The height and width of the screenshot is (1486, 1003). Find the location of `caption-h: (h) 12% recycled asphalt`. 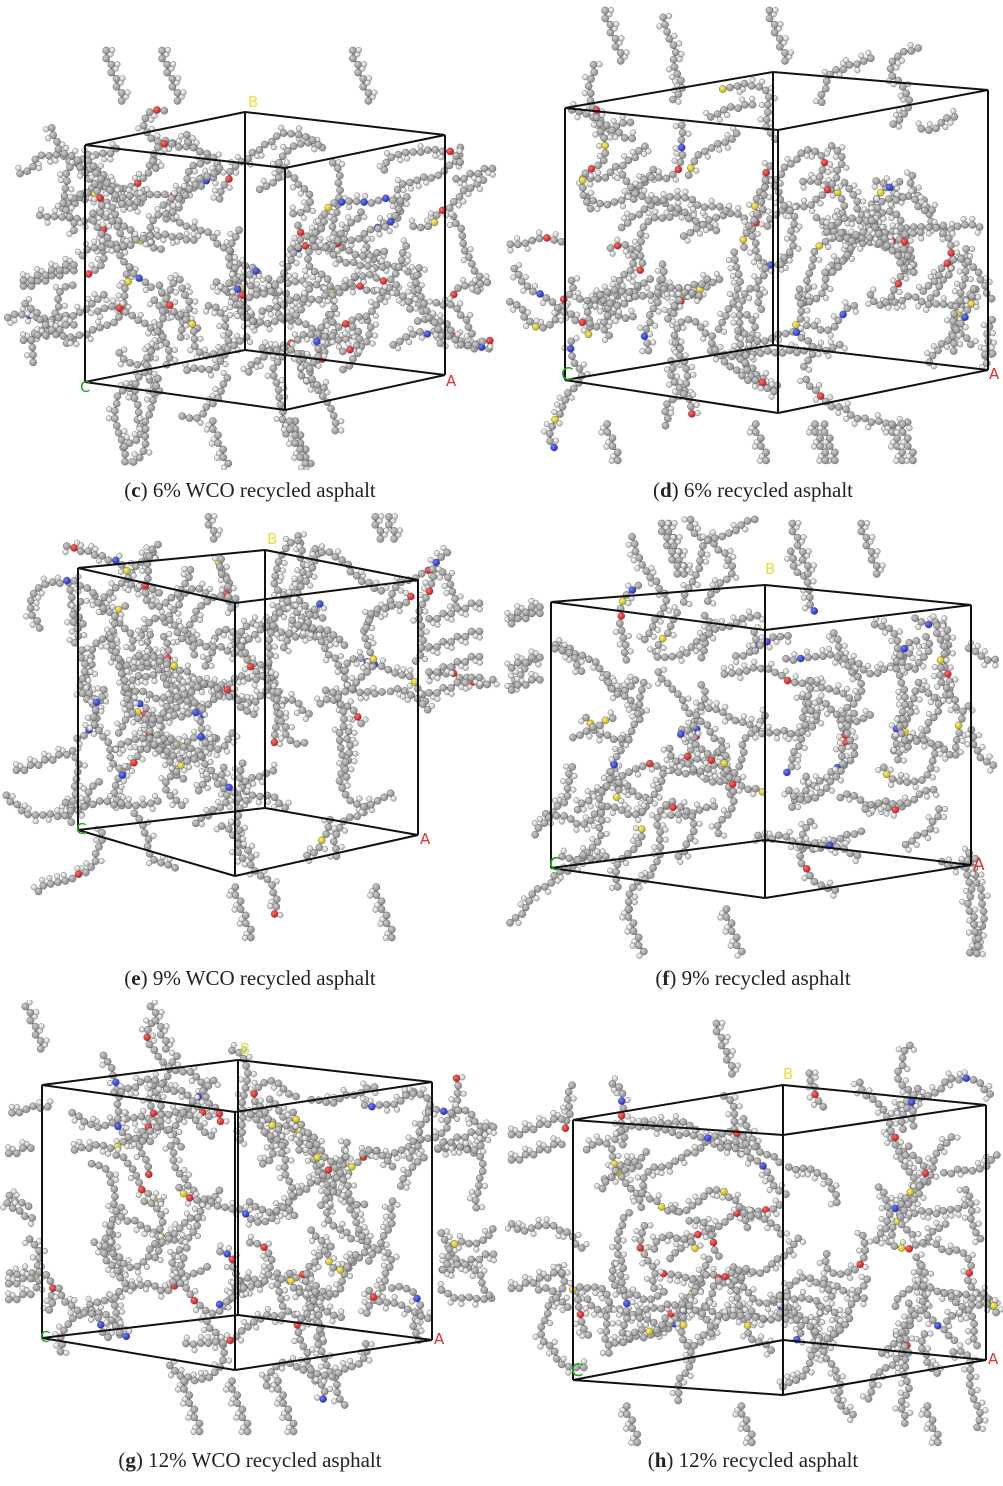

caption-h: (h) 12% recycled asphalt is located at coordinates (753, 1460).